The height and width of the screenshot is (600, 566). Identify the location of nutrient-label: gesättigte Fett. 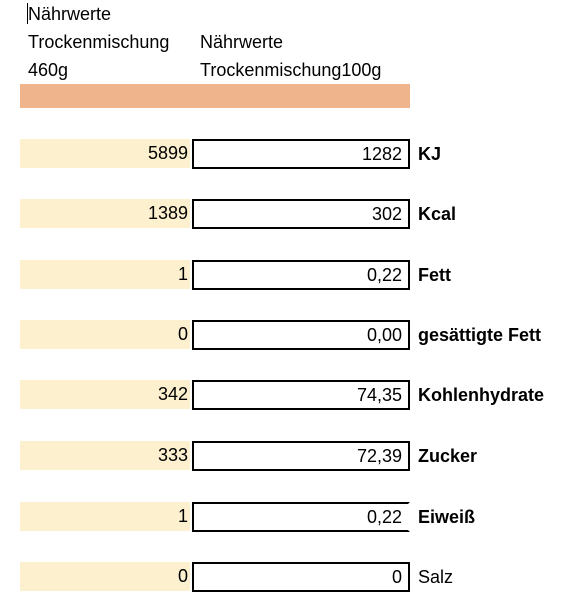
(480, 335).